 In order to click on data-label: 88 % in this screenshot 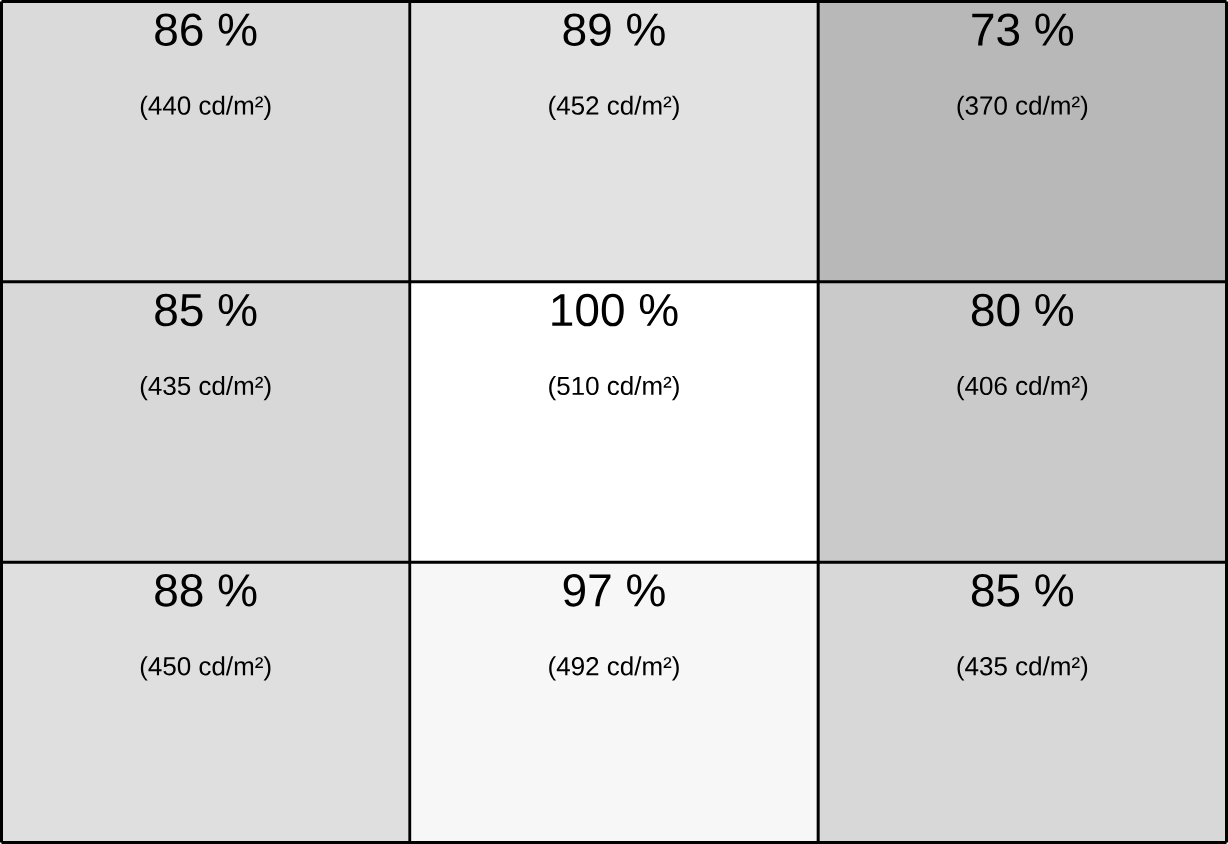, I will do `click(206, 590)`.